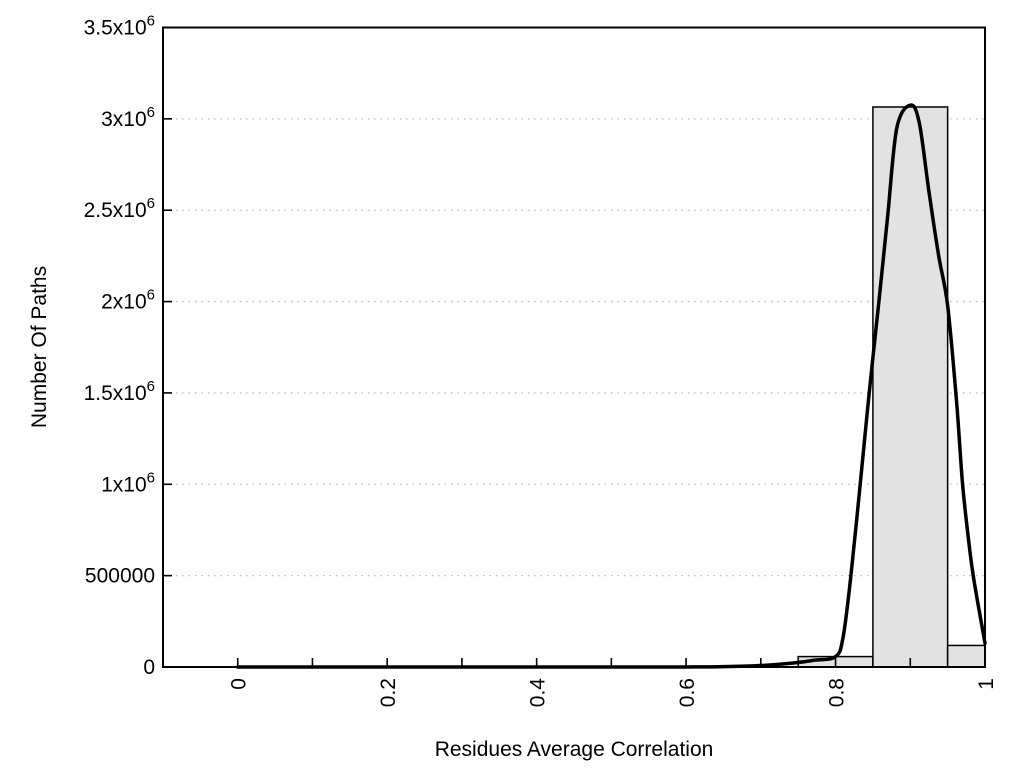 This screenshot has height=768, width=1024. What do you see at coordinates (128, 300) in the screenshot?
I see `y-tick-label: 2x10⁶` at bounding box center [128, 300].